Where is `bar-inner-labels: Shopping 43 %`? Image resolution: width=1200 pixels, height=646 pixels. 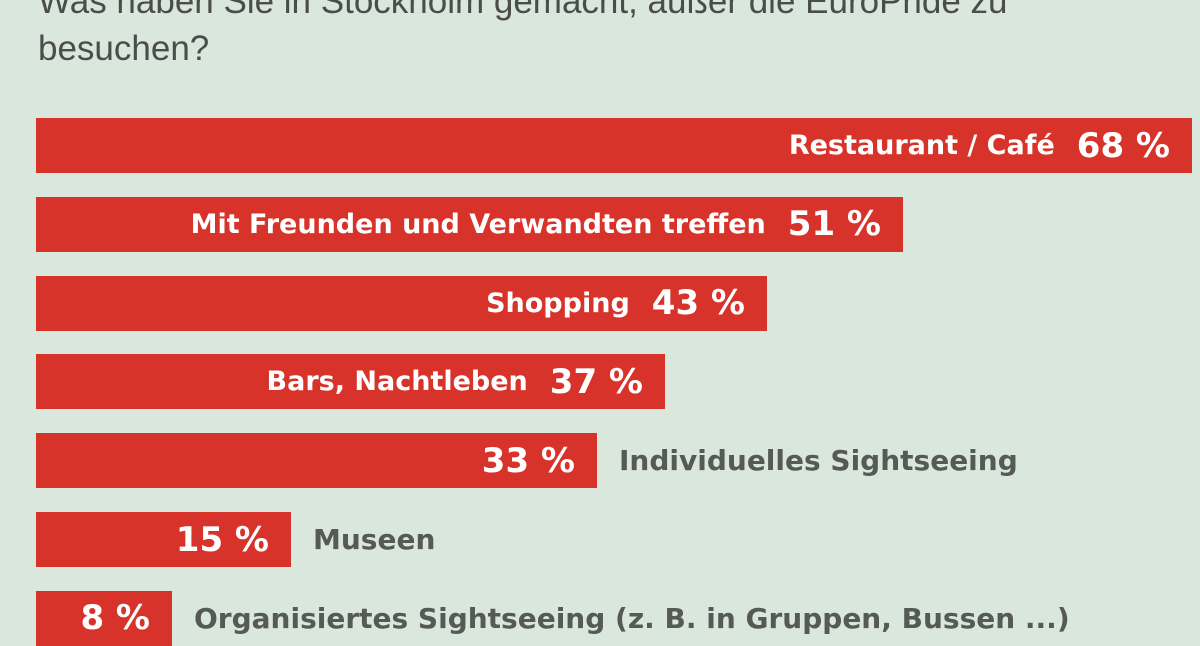
bar-inner-labels: Shopping 43 % is located at coordinates (615, 303).